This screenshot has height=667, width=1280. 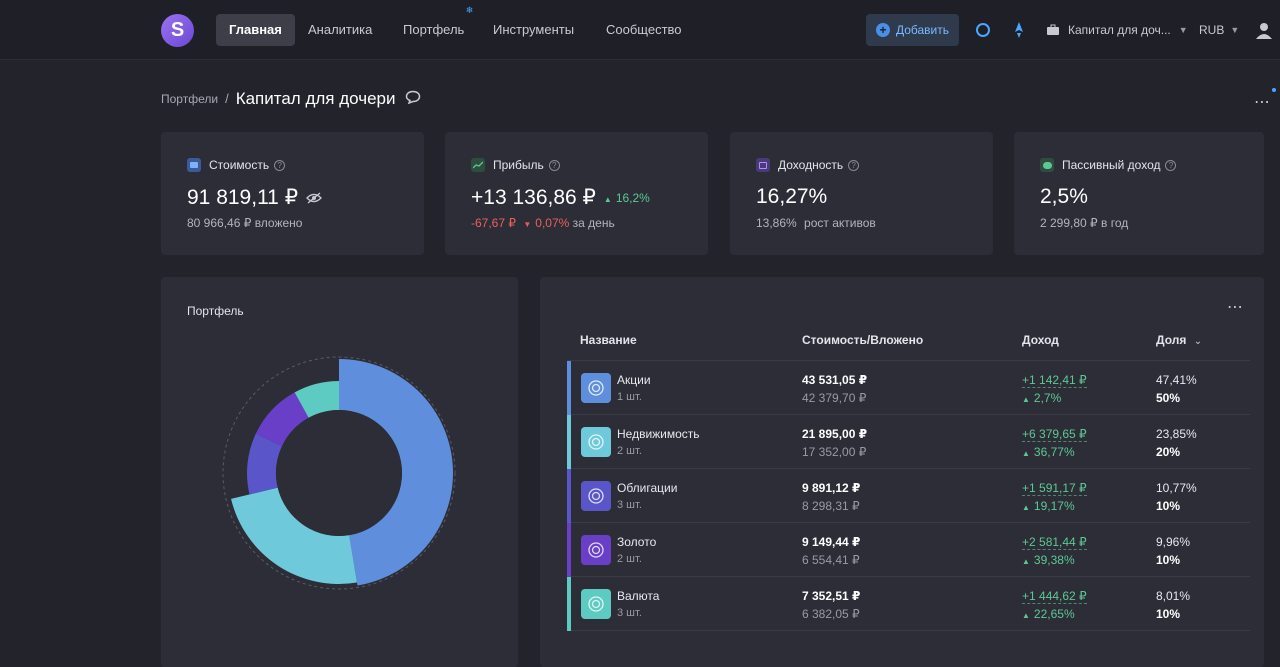 What do you see at coordinates (922, 30) in the screenshot?
I see `add-button-label: Добавить` at bounding box center [922, 30].